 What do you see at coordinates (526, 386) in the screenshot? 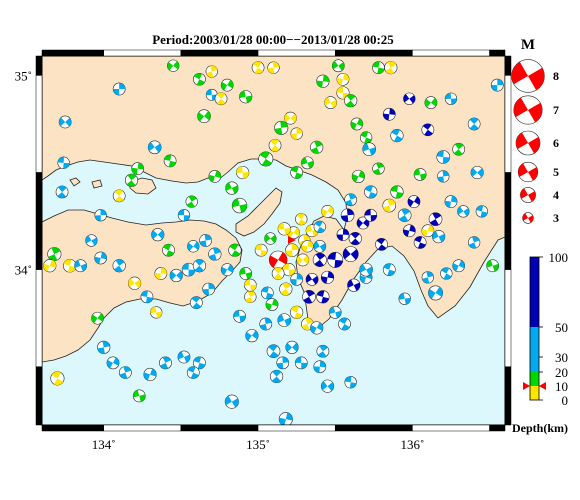
I see `depth-marker-left-icon` at bounding box center [526, 386].